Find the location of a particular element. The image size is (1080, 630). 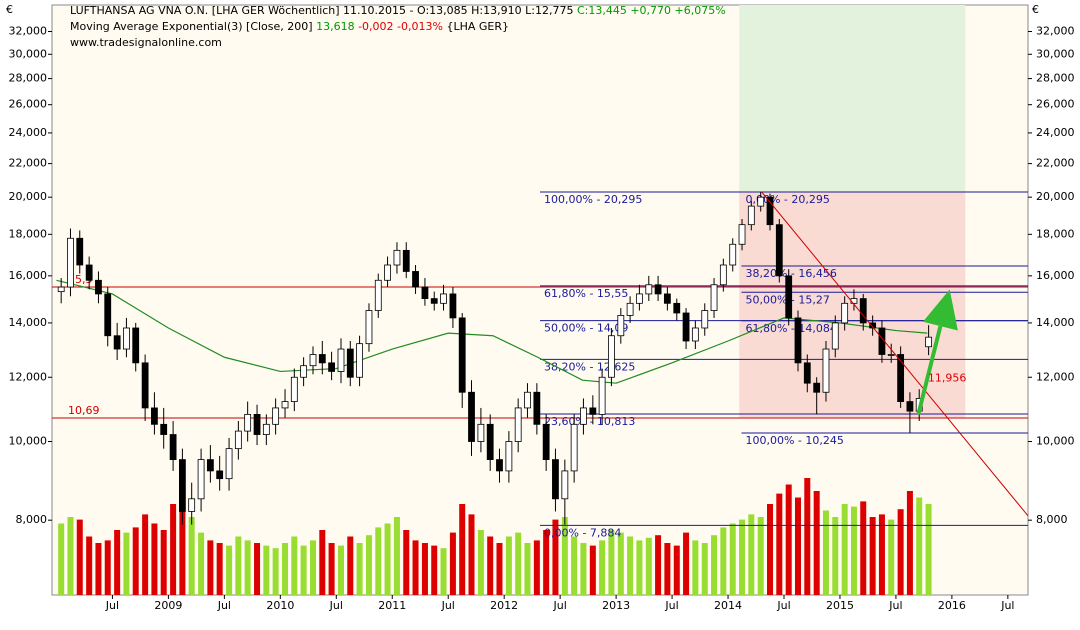

fib-label: 61,80% - 14,084 is located at coordinates (790, 328).